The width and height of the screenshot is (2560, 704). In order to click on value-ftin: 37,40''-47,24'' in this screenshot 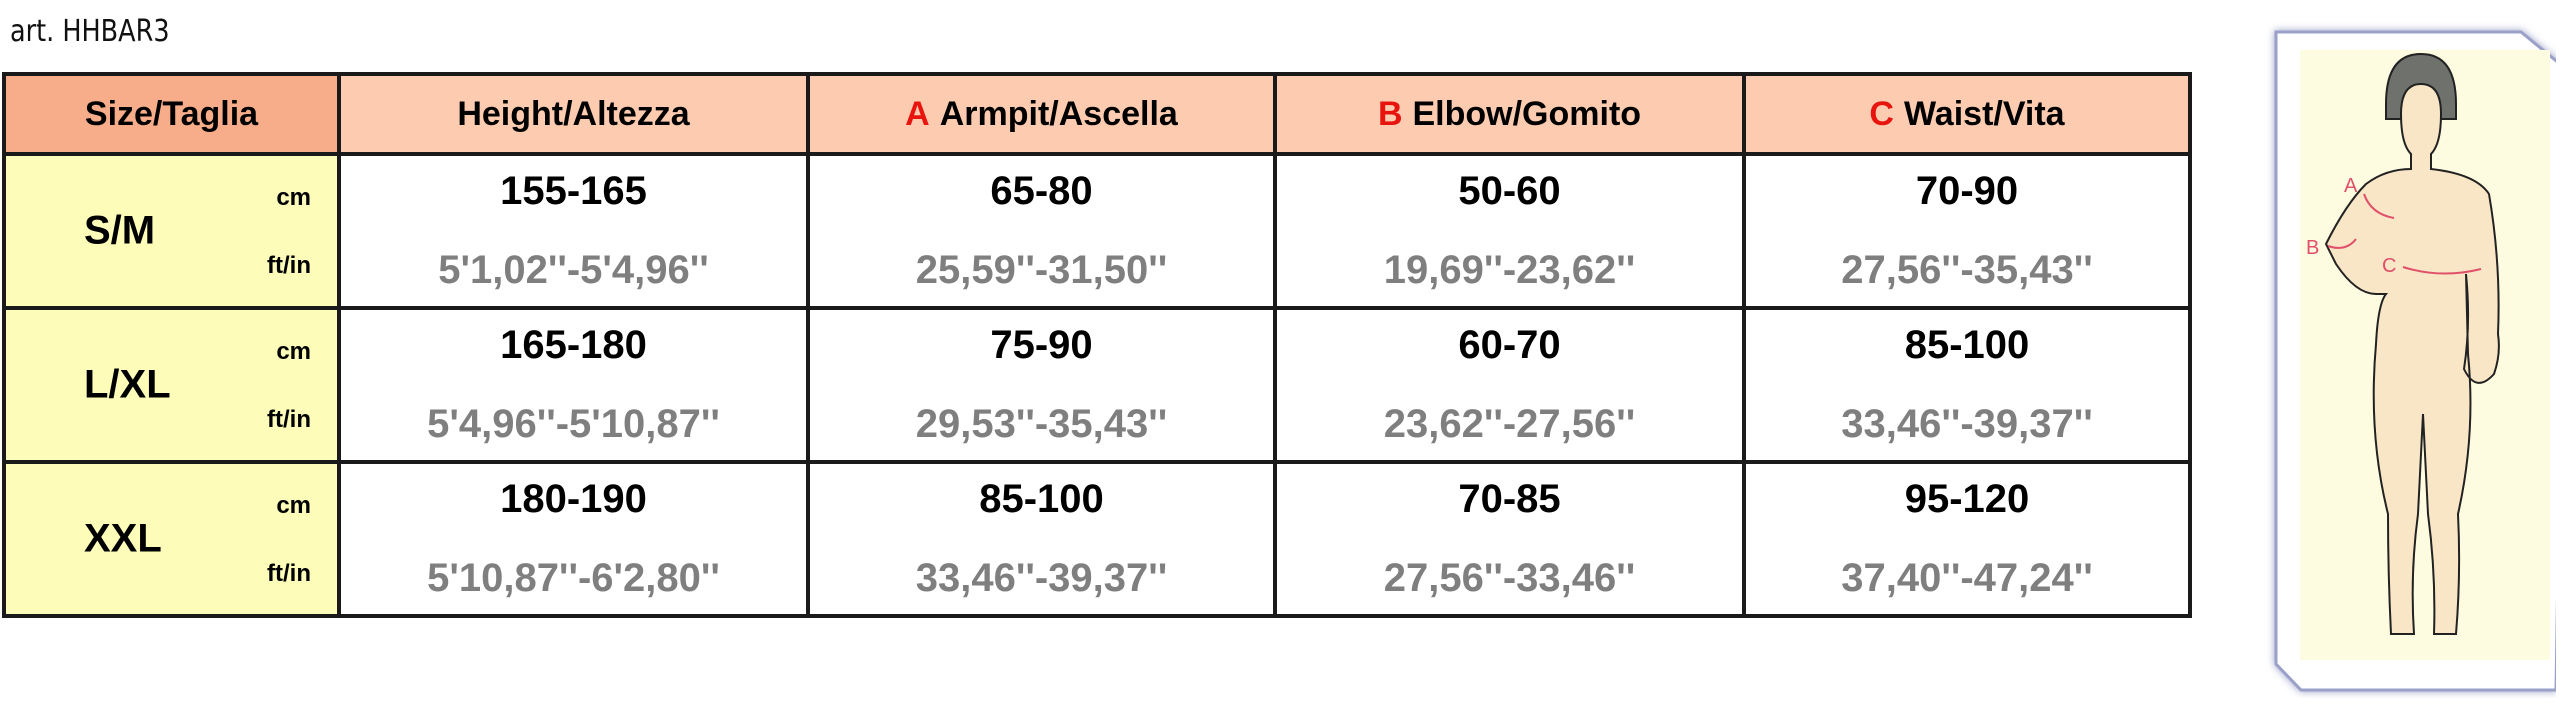, I will do `click(1967, 578)`.